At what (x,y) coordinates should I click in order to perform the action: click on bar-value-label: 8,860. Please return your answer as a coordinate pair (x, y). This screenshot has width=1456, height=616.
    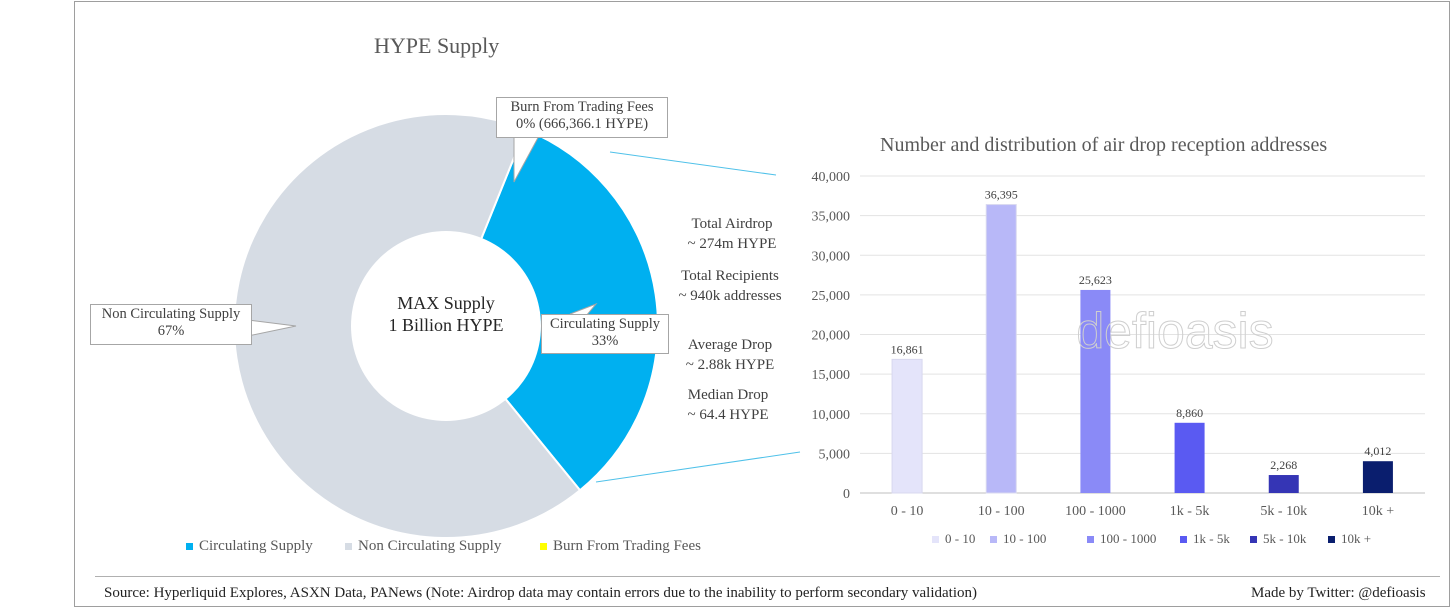
    Looking at the image, I should click on (1189, 413).